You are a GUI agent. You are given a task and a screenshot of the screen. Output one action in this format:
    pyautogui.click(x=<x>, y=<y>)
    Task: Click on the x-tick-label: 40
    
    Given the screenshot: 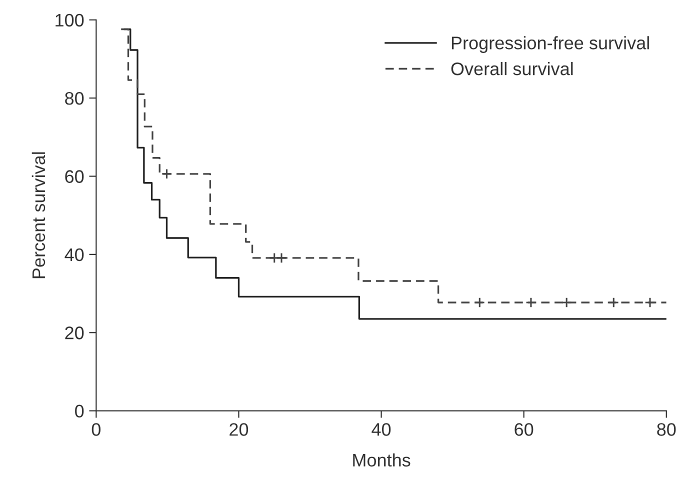 What is the action you would take?
    pyautogui.click(x=381, y=429)
    